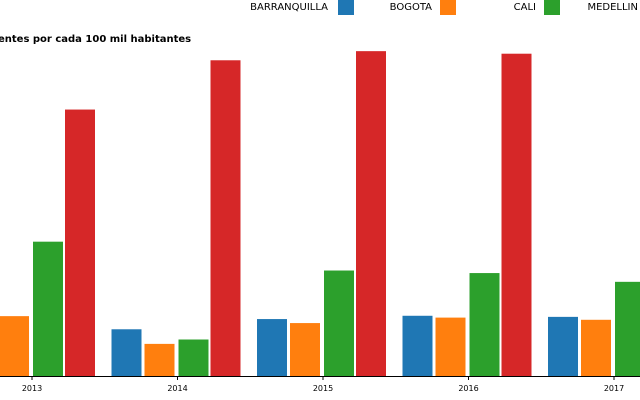 The width and height of the screenshot is (640, 400). I want to click on bar-barranquilla-2015, so click(272, 347).